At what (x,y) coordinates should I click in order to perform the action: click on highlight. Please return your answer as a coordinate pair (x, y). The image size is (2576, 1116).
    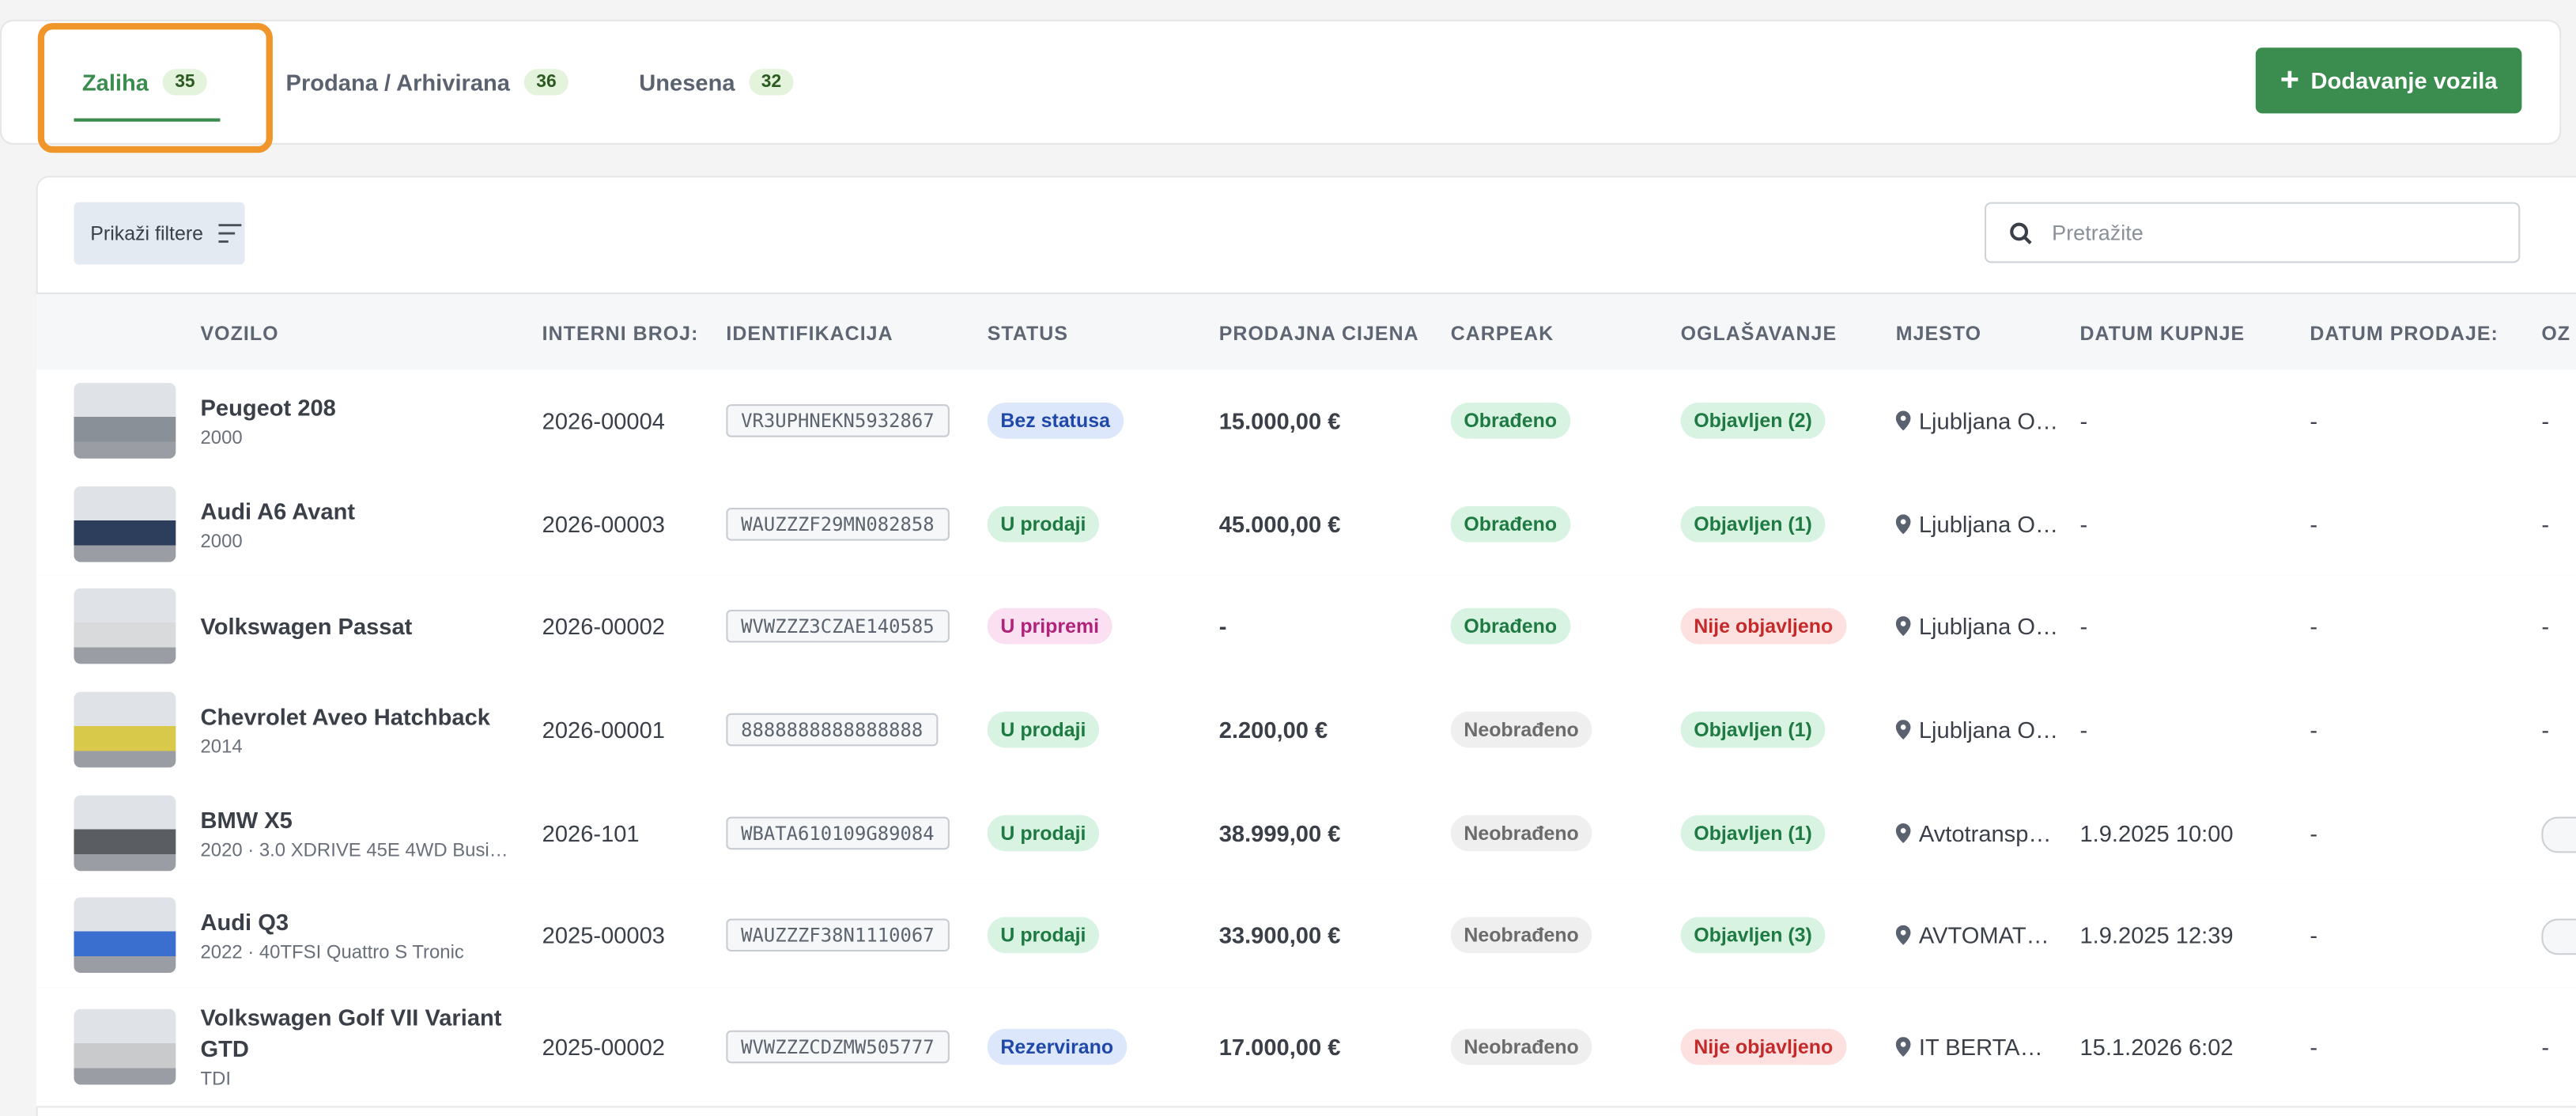
    Looking at the image, I should click on (155, 88).